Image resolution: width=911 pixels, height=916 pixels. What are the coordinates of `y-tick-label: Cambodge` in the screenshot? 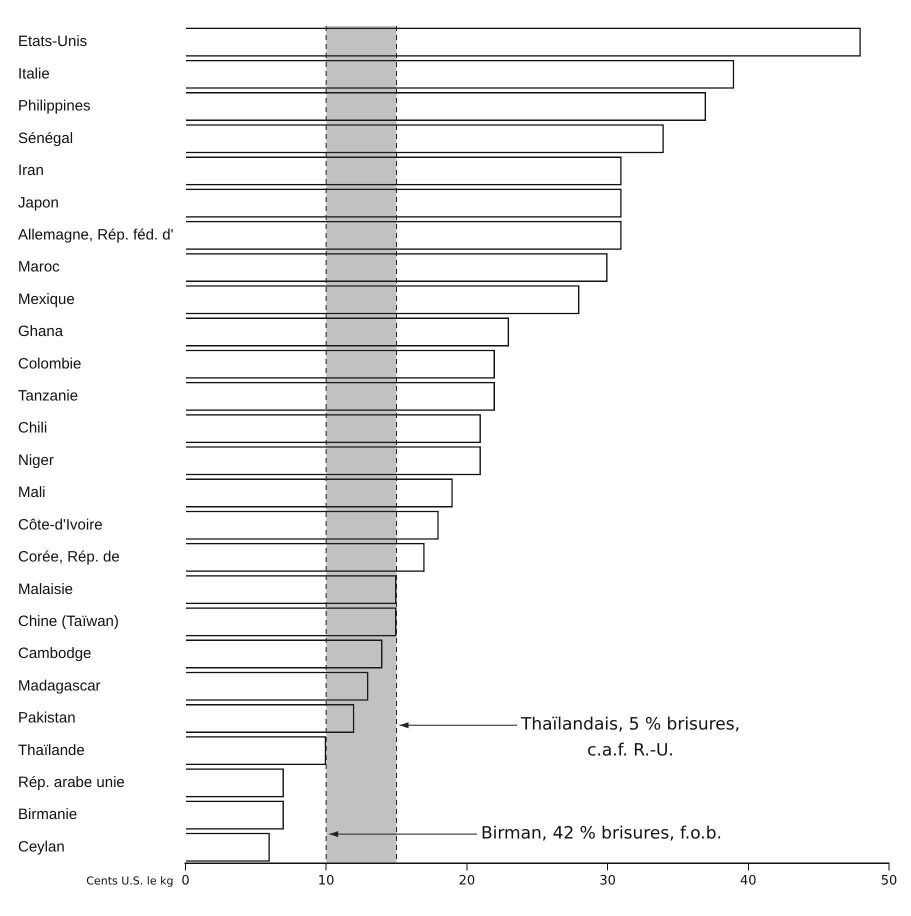 It's located at (55, 653).